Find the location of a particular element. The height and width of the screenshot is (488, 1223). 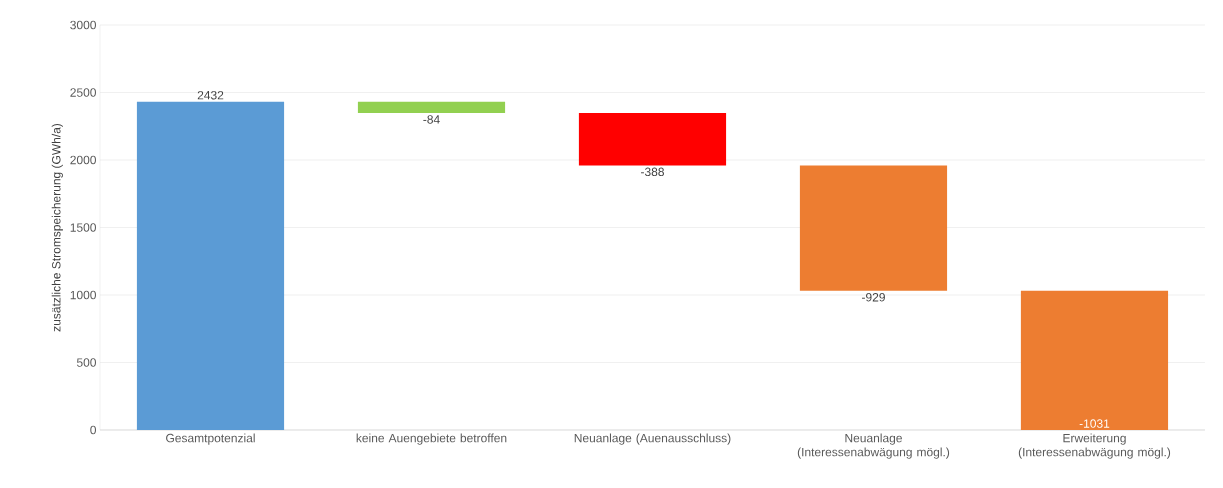

y-tick-label: 2500 is located at coordinates (83, 92).